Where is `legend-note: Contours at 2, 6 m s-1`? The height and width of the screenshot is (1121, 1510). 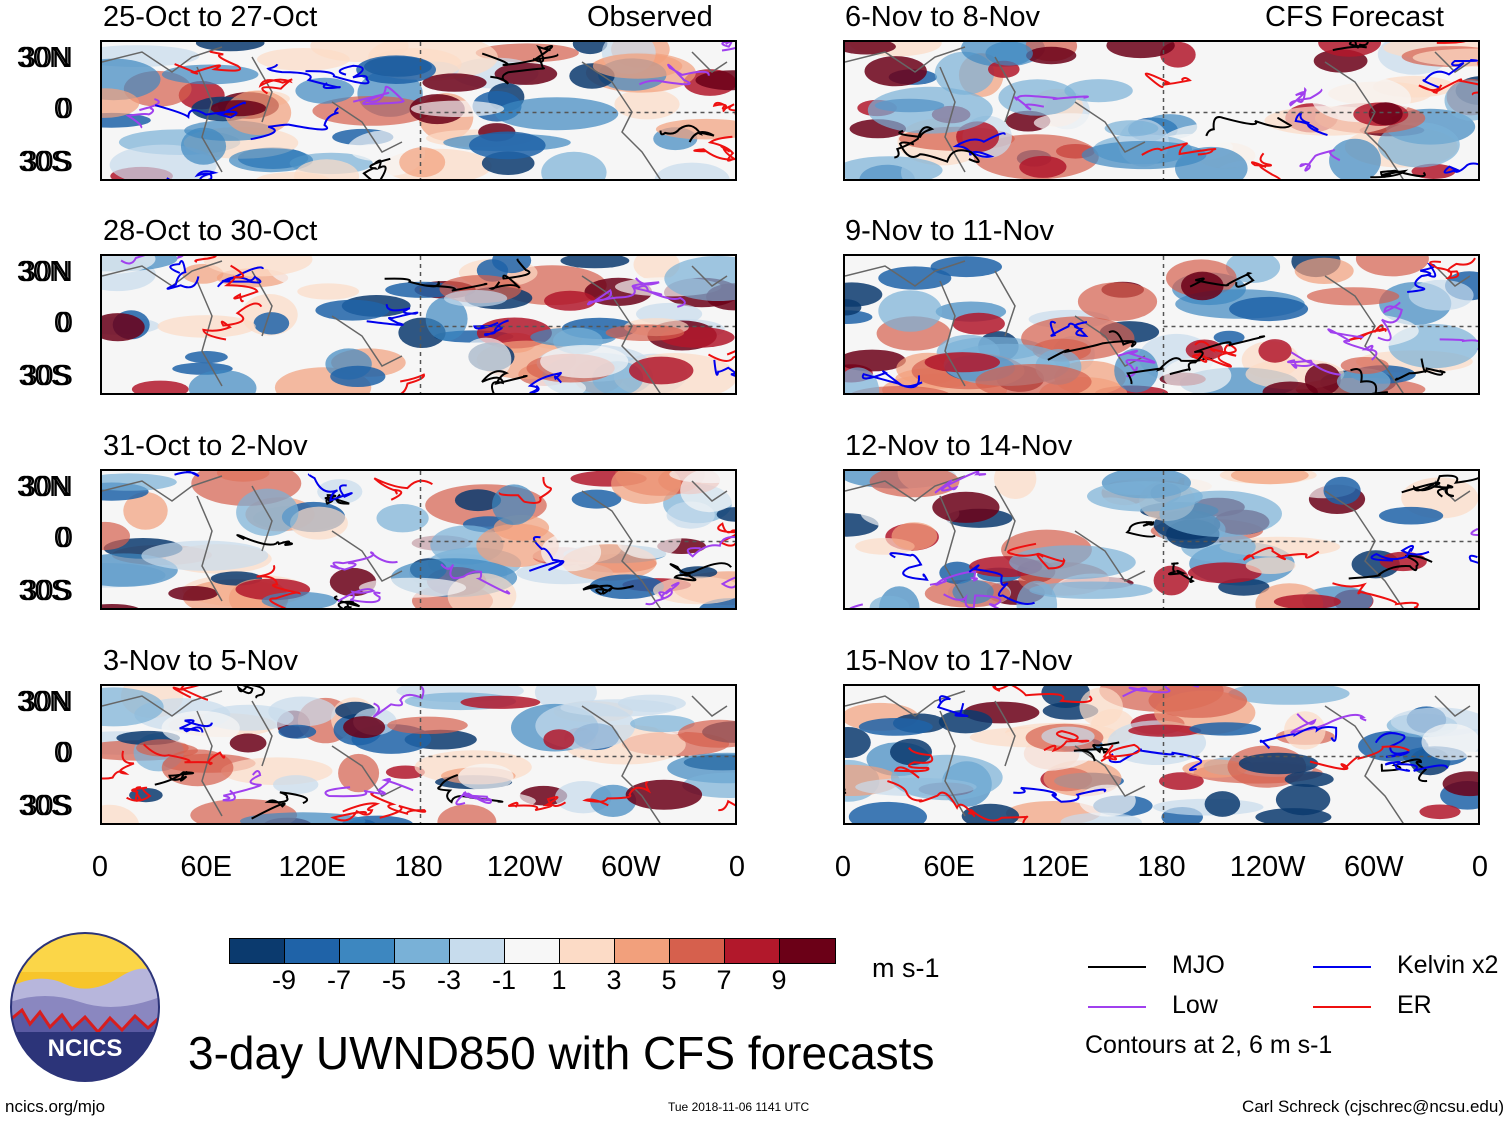
legend-note: Contours at 2, 6 m s-1 is located at coordinates (1209, 1045).